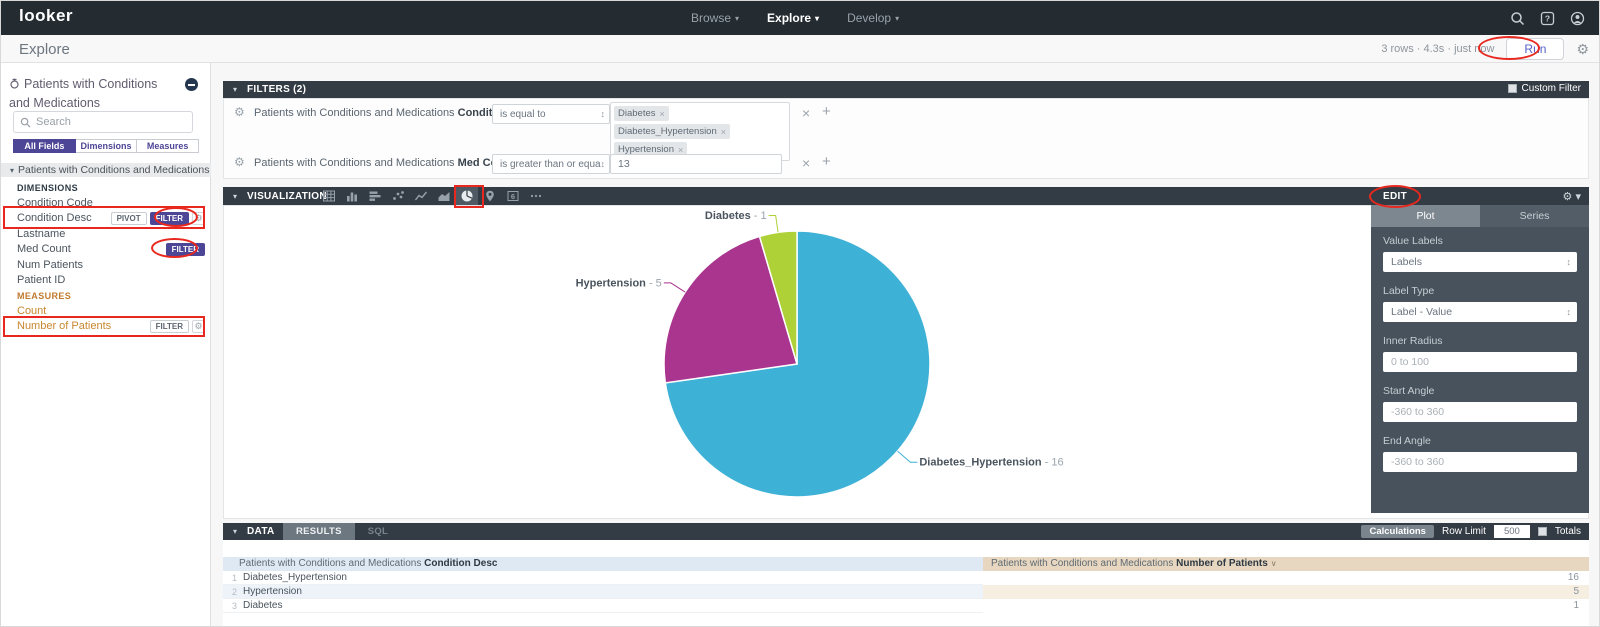 This screenshot has width=1600, height=627. I want to click on data-tab-sql: SQL, so click(378, 531).